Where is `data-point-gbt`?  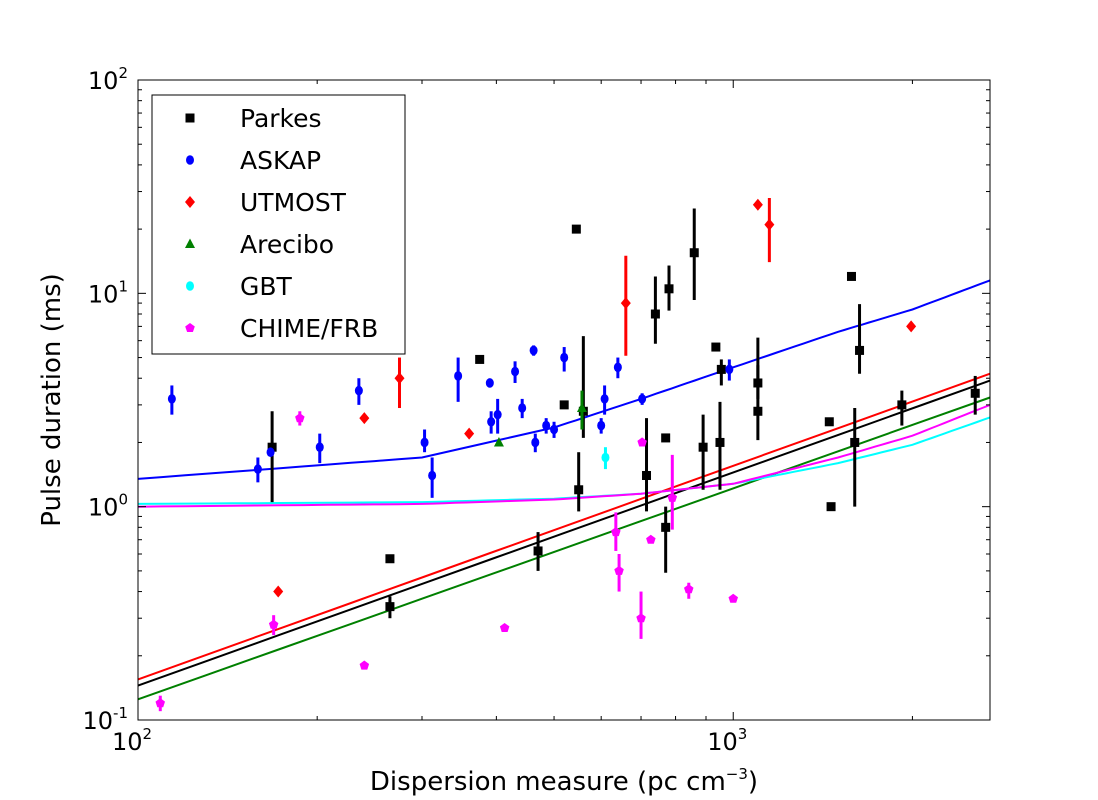 data-point-gbt is located at coordinates (605, 457).